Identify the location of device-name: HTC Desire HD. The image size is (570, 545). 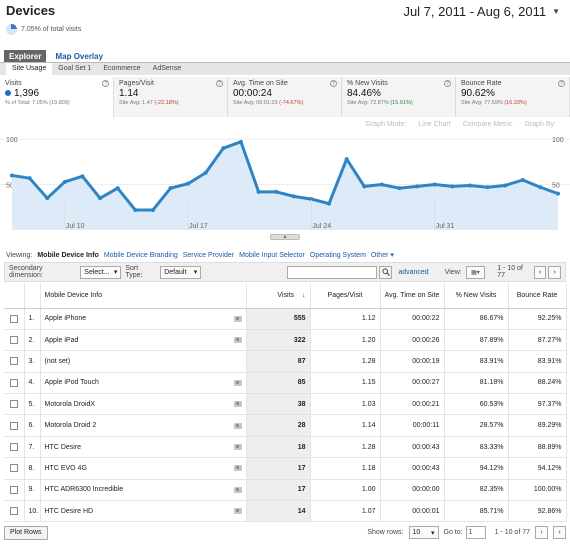
(69, 511).